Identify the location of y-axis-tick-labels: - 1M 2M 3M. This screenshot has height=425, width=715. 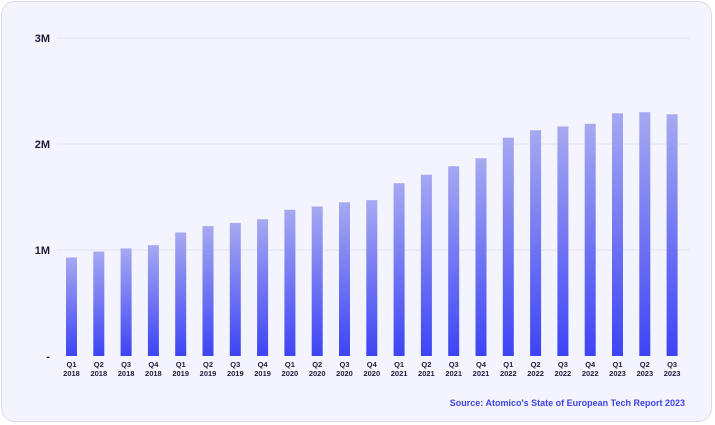
(43, 198).